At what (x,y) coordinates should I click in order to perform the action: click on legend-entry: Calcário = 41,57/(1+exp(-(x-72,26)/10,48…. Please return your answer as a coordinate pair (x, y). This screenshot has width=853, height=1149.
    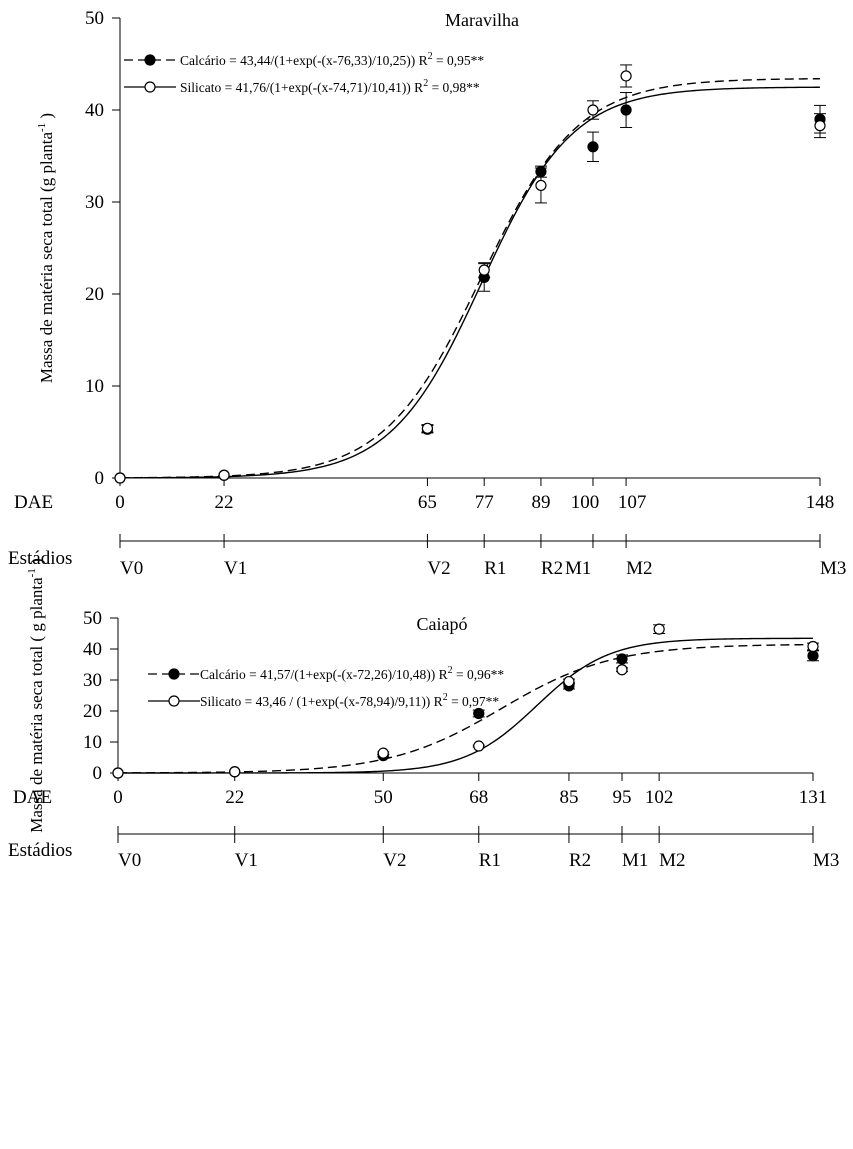
    Looking at the image, I should click on (352, 673).